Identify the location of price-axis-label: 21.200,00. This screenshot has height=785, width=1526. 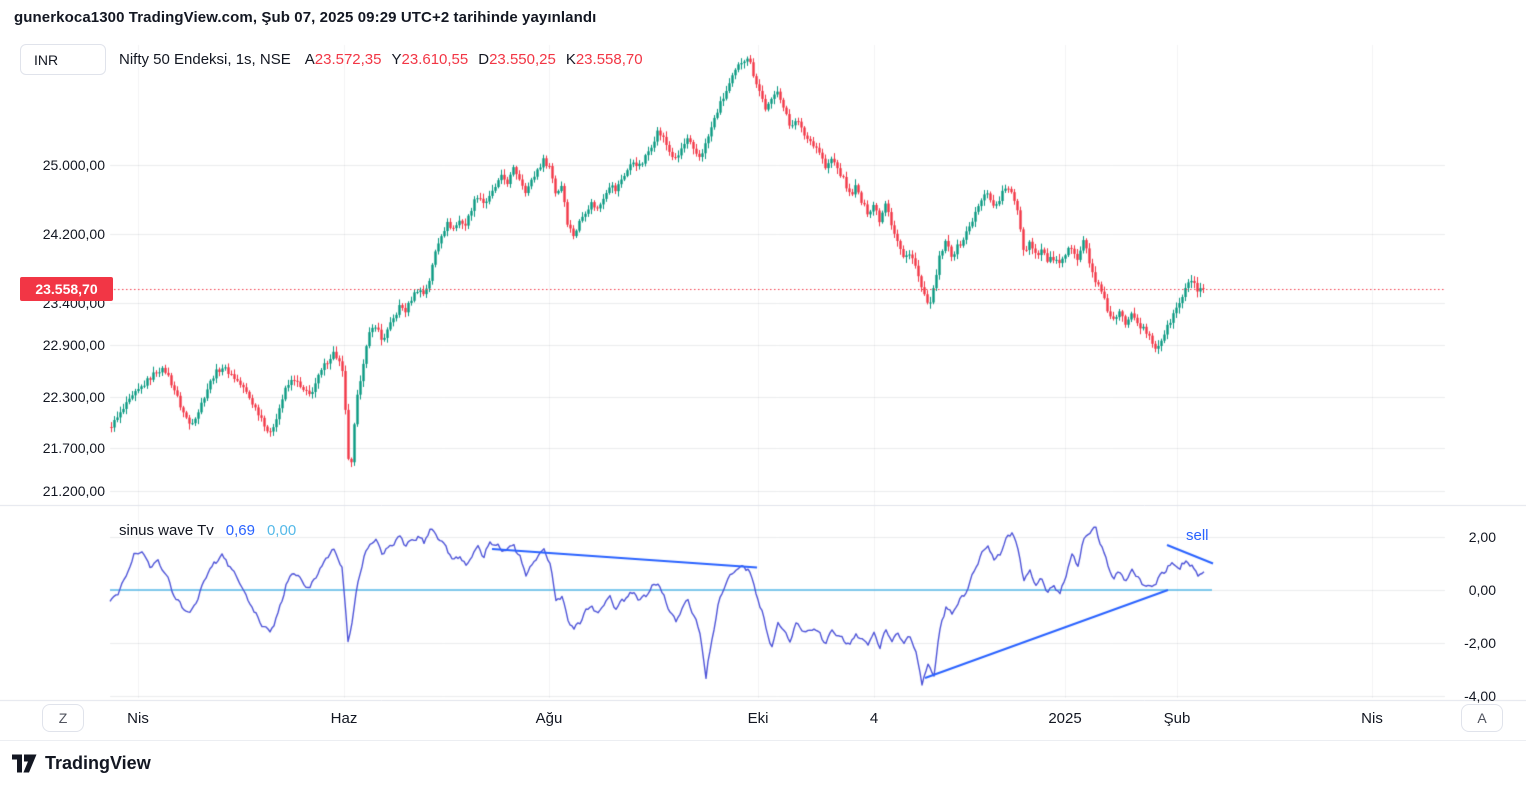
(73, 491).